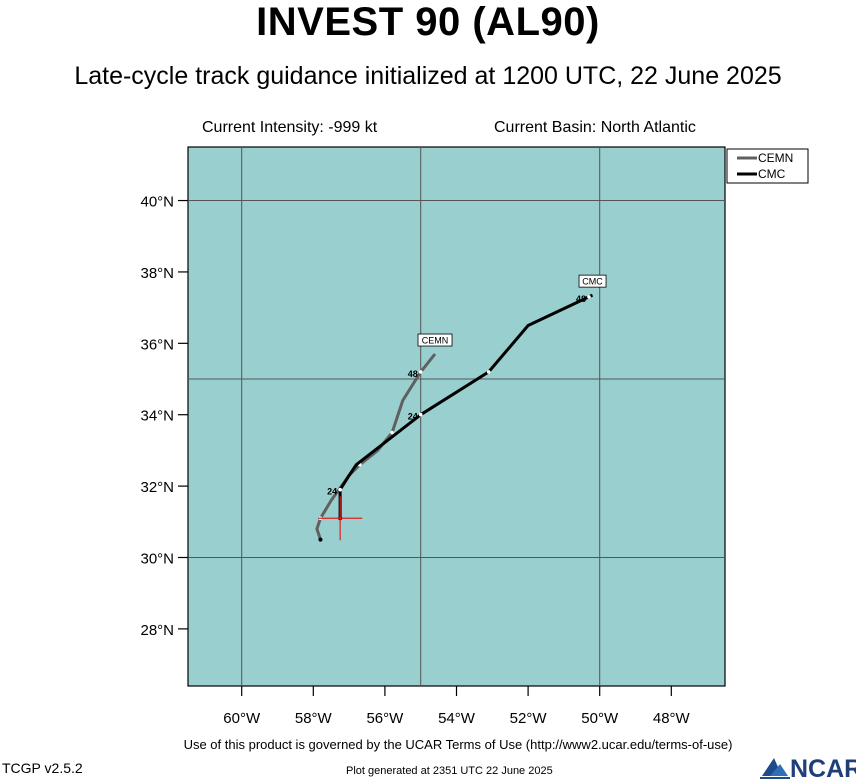  Describe the element at coordinates (42, 768) in the screenshot. I see `version-label: TCGP v2.5.2` at that location.